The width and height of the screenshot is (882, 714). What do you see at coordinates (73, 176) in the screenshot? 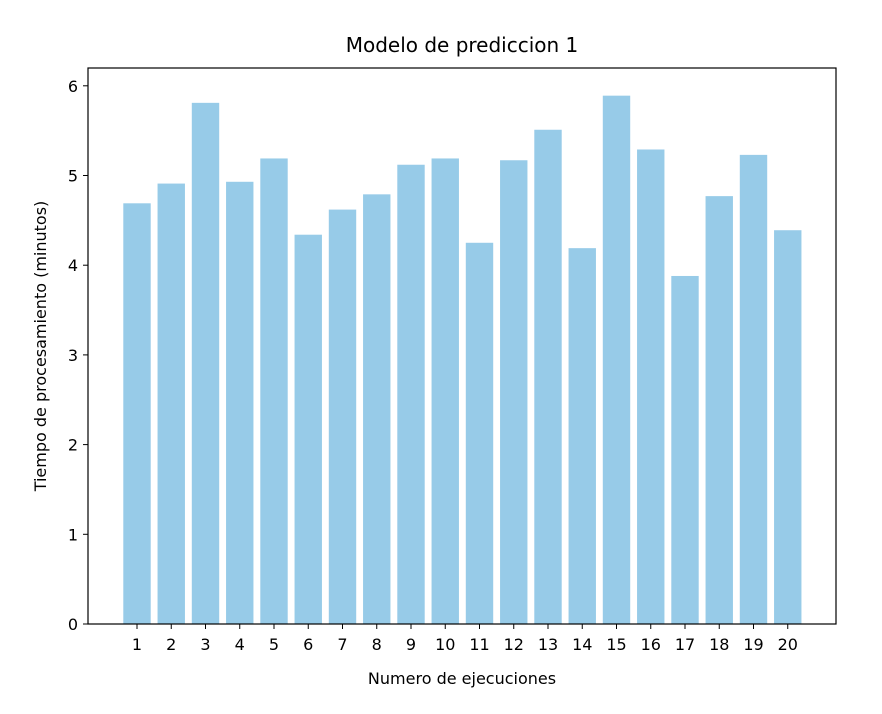
I see `y-tick-label: 5` at bounding box center [73, 176].